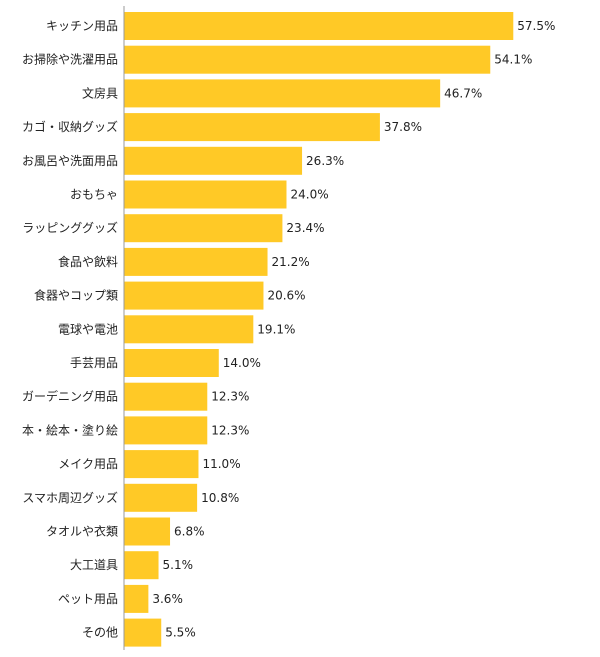 This screenshot has height=657, width=600. Describe the element at coordinates (70, 396) in the screenshot. I see `category-label: ガーデニング用品` at that location.